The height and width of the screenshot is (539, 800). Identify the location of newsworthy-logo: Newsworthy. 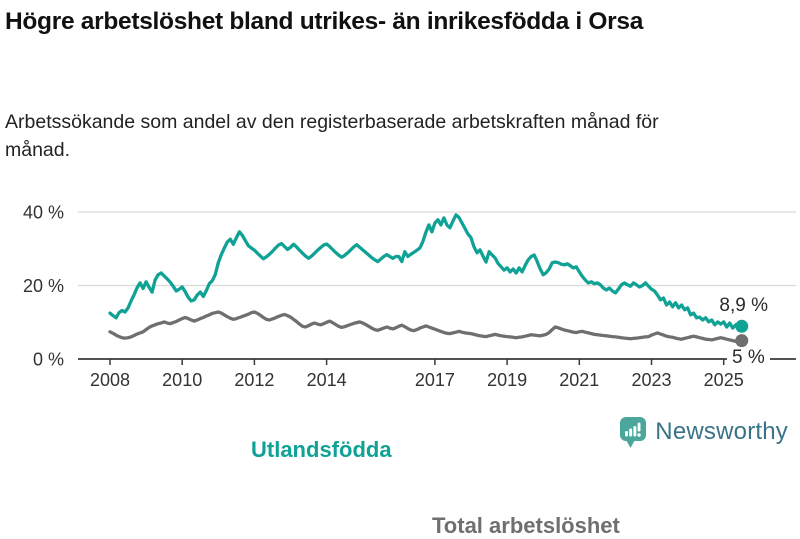
(703, 432).